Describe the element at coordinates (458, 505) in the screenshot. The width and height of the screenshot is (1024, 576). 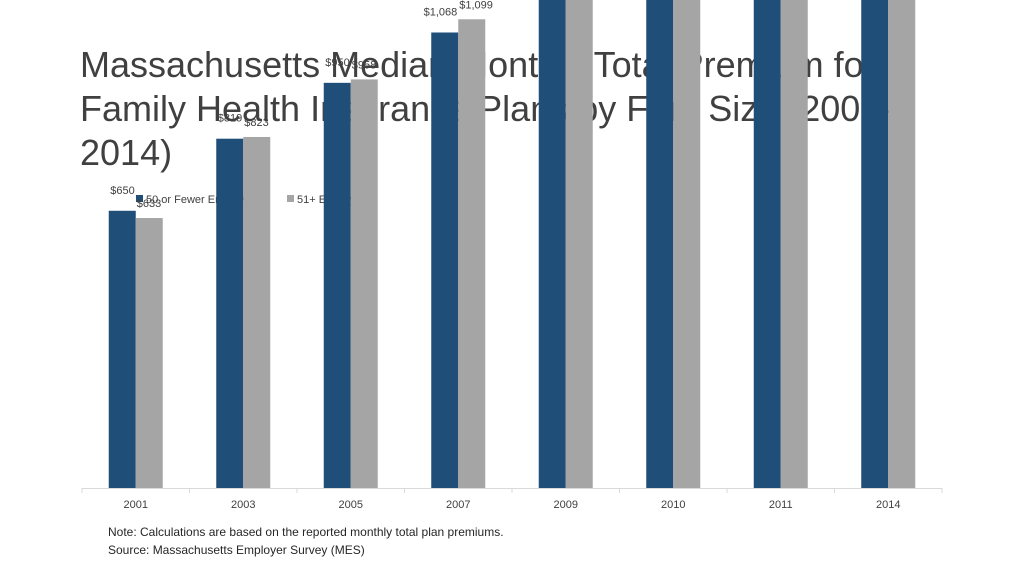
I see `x-tick-label-2007: 2007` at that location.